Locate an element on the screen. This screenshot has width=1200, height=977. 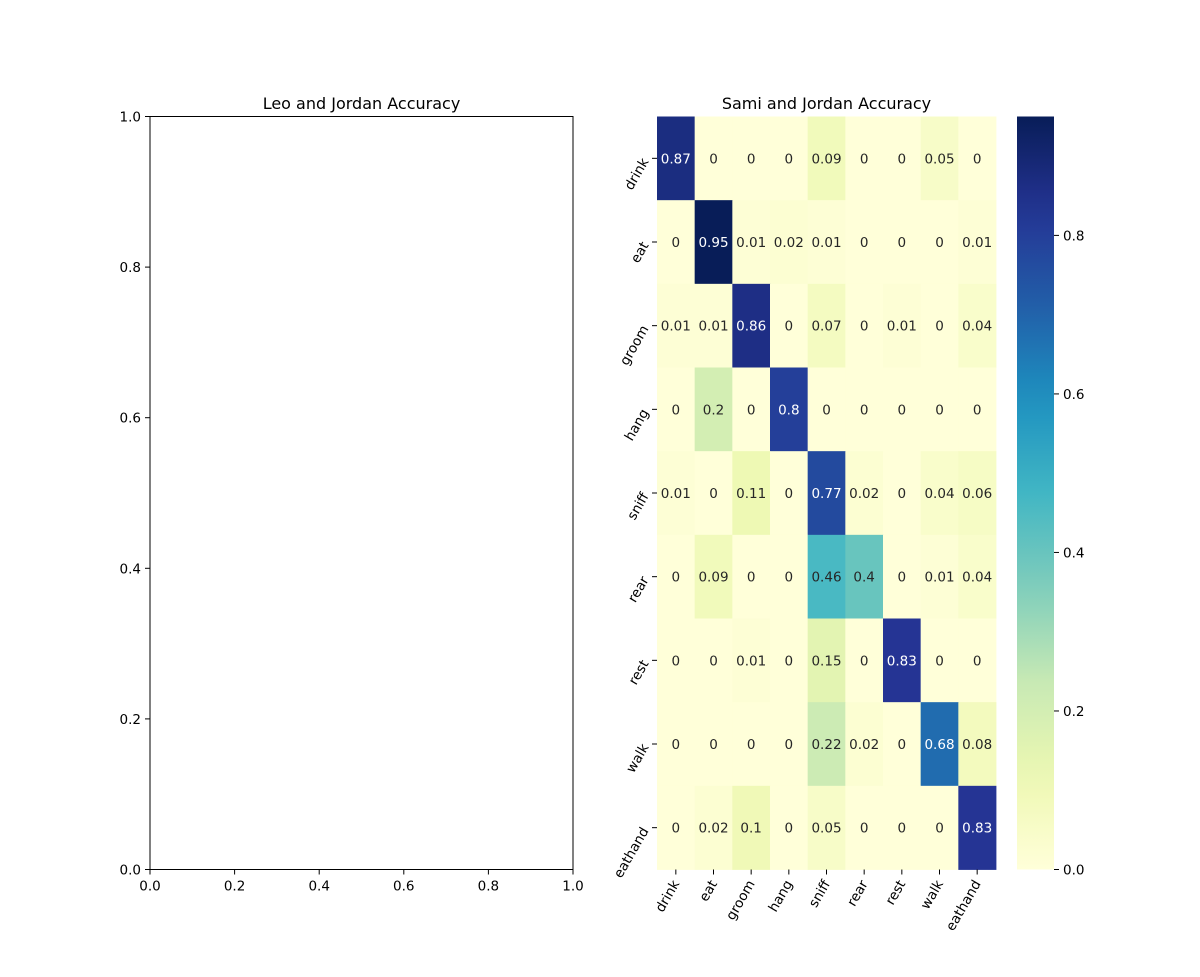
heatmap-row-label: eat is located at coordinates (640, 252).